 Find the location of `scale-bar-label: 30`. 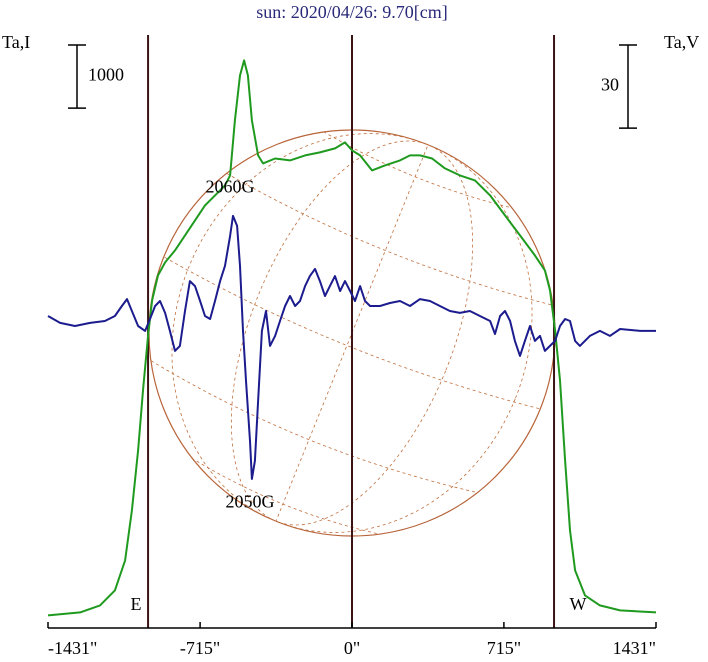

scale-bar-label: 30 is located at coordinates (610, 85).